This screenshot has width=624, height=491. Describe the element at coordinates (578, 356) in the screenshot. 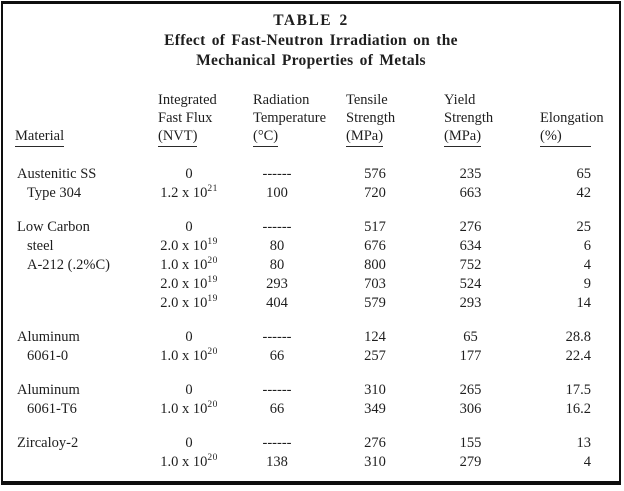

I see `cell-elongation: 22.4` at that location.